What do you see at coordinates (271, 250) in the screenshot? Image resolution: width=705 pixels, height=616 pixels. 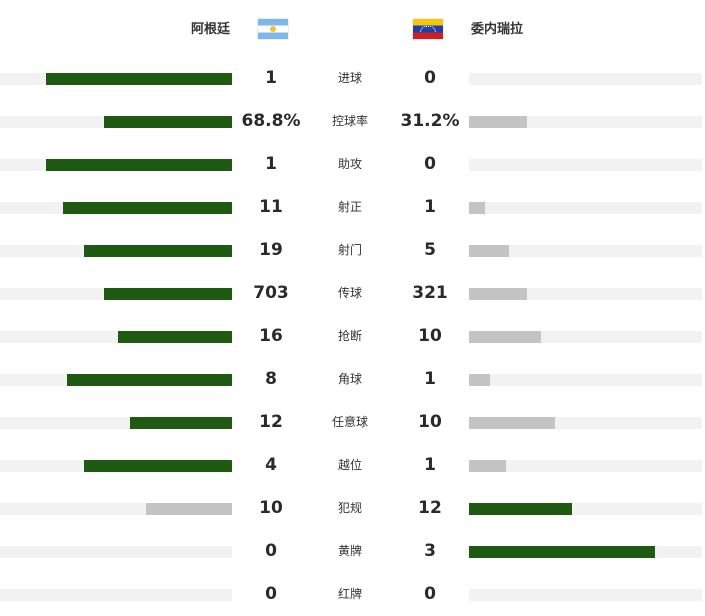 I see `home-stat-value: 19` at bounding box center [271, 250].